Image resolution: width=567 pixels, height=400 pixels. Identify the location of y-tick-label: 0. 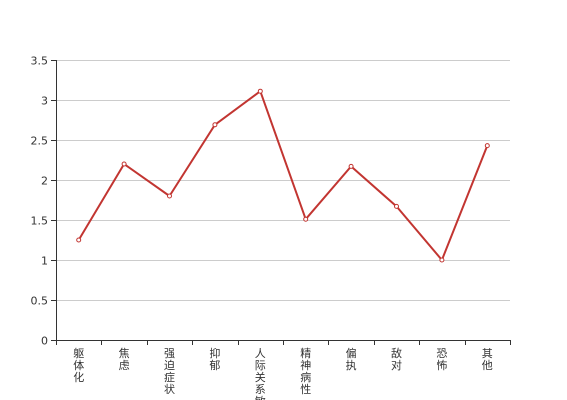
(44, 341).